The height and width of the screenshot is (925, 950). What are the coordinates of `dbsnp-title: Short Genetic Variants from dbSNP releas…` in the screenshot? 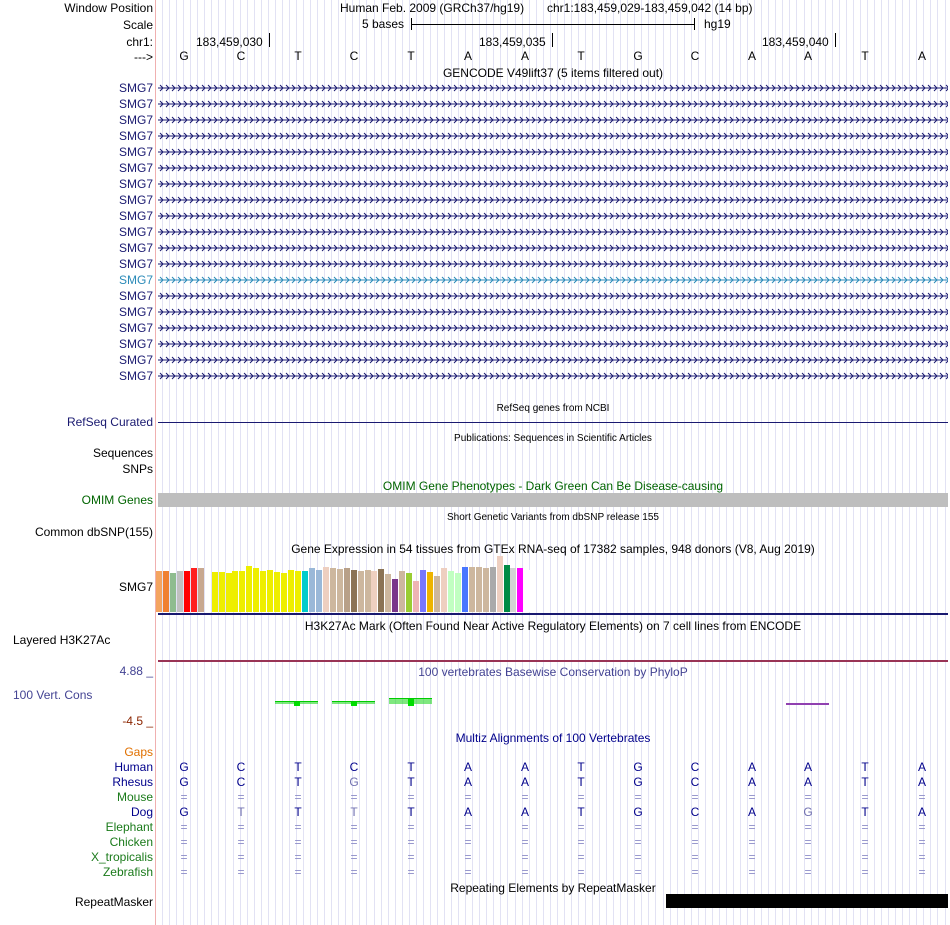 It's located at (553, 517).